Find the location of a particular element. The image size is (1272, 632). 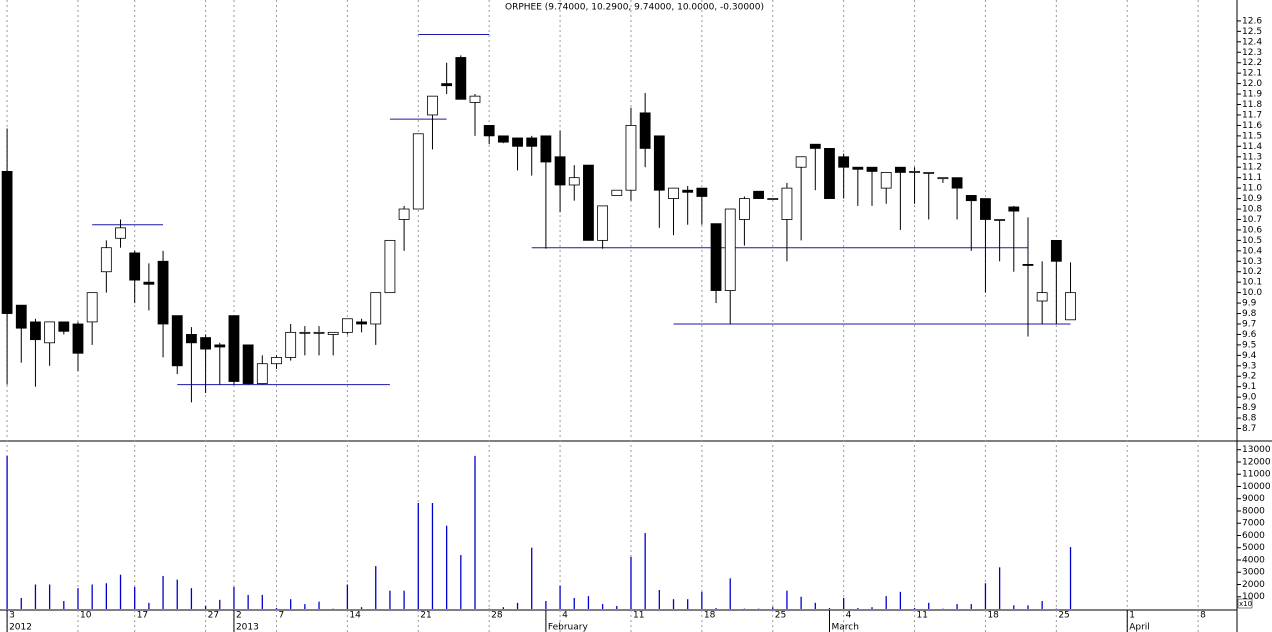

y-tick-label: 12.4 is located at coordinates (1252, 42).